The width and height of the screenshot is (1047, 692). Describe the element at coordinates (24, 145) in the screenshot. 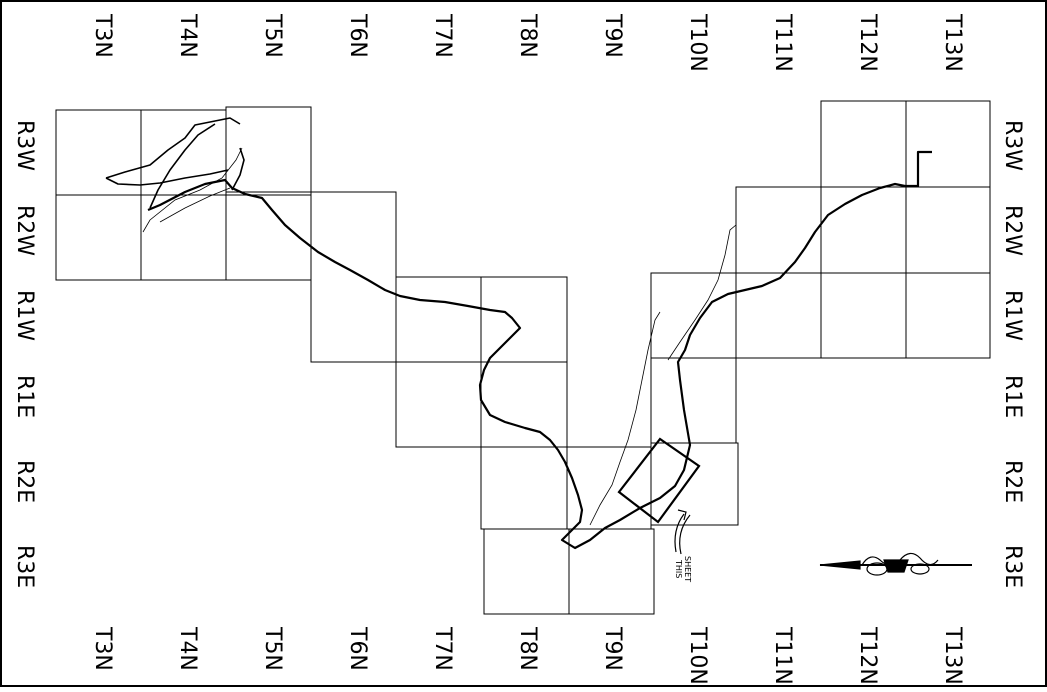

I see `left-label-0: R3W` at that location.